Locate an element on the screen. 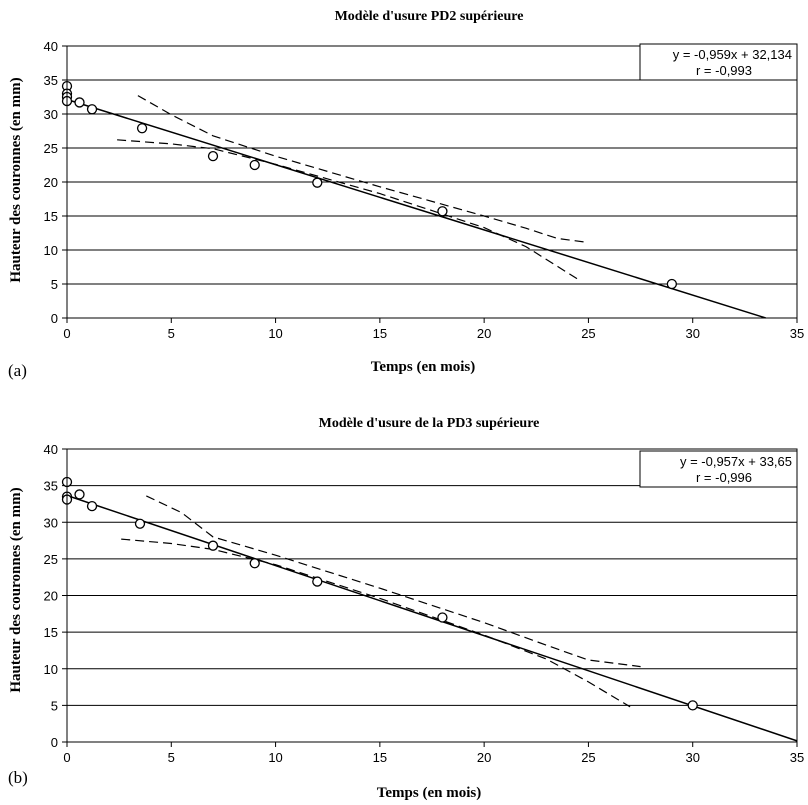 The height and width of the screenshot is (805, 808). chart-title: Modèle d'usure PD2 supérieure is located at coordinates (429, 16).